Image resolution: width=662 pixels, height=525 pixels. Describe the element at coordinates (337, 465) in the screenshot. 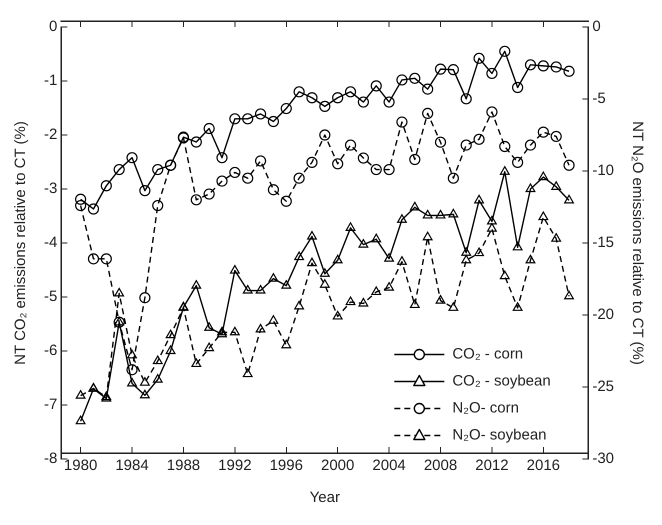

I see `x-tick-label: 2000` at that location.